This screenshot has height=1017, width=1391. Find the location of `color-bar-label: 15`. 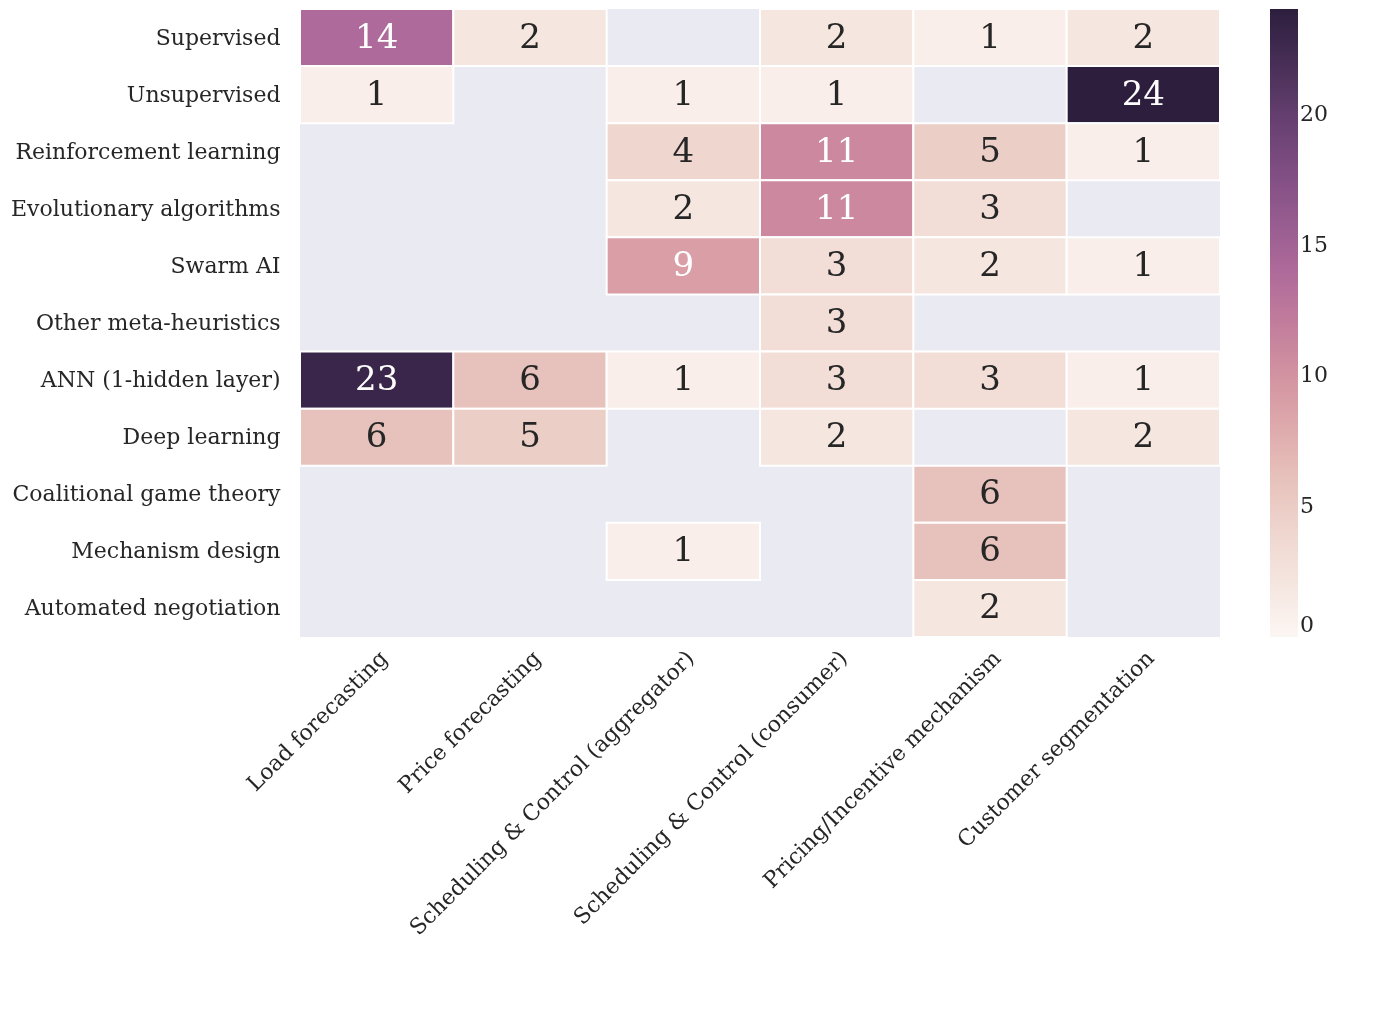

color-bar-label: 15 is located at coordinates (1314, 244).